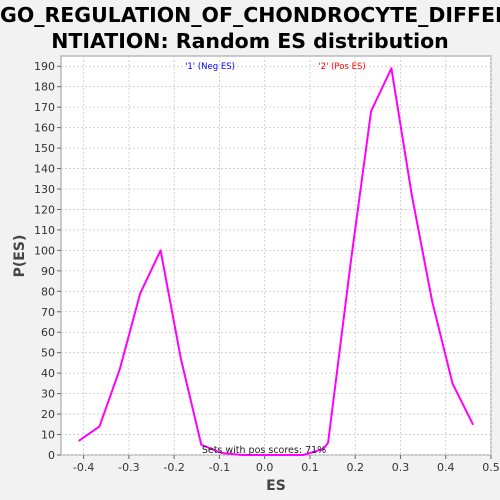 The width and height of the screenshot is (500, 500). What do you see at coordinates (48, 291) in the screenshot?
I see `y-tick-label: 80` at bounding box center [48, 291].